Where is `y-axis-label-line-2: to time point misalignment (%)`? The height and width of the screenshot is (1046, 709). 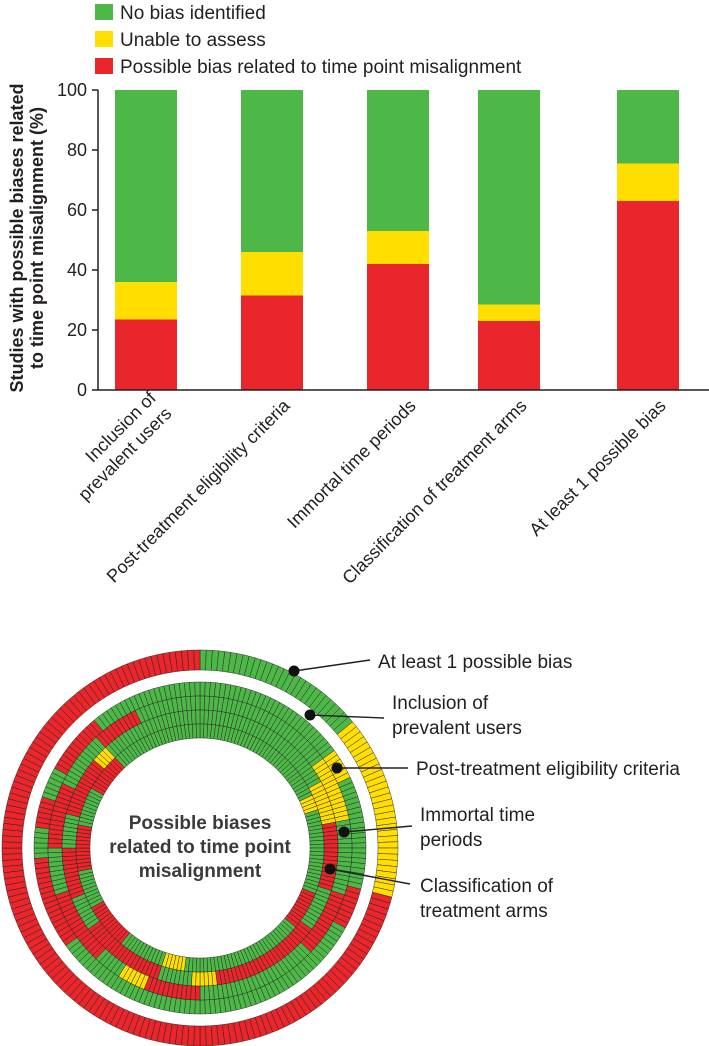 y-axis-label-line-2: to time point misalignment (%) is located at coordinates (37, 238).